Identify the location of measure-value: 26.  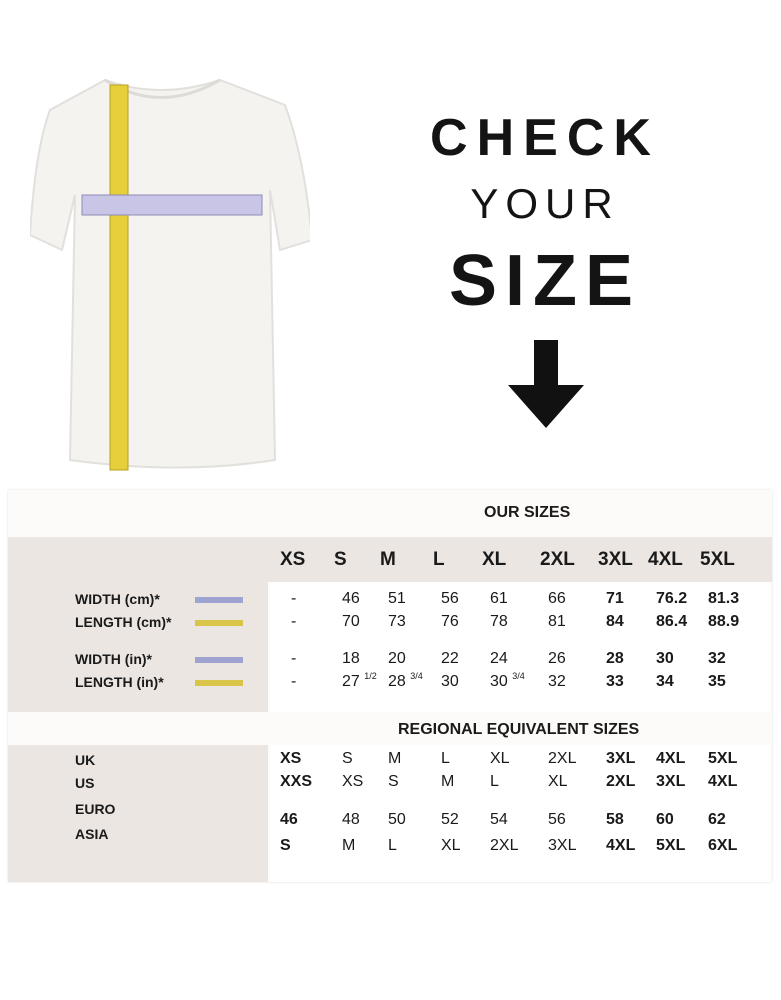
(557, 659).